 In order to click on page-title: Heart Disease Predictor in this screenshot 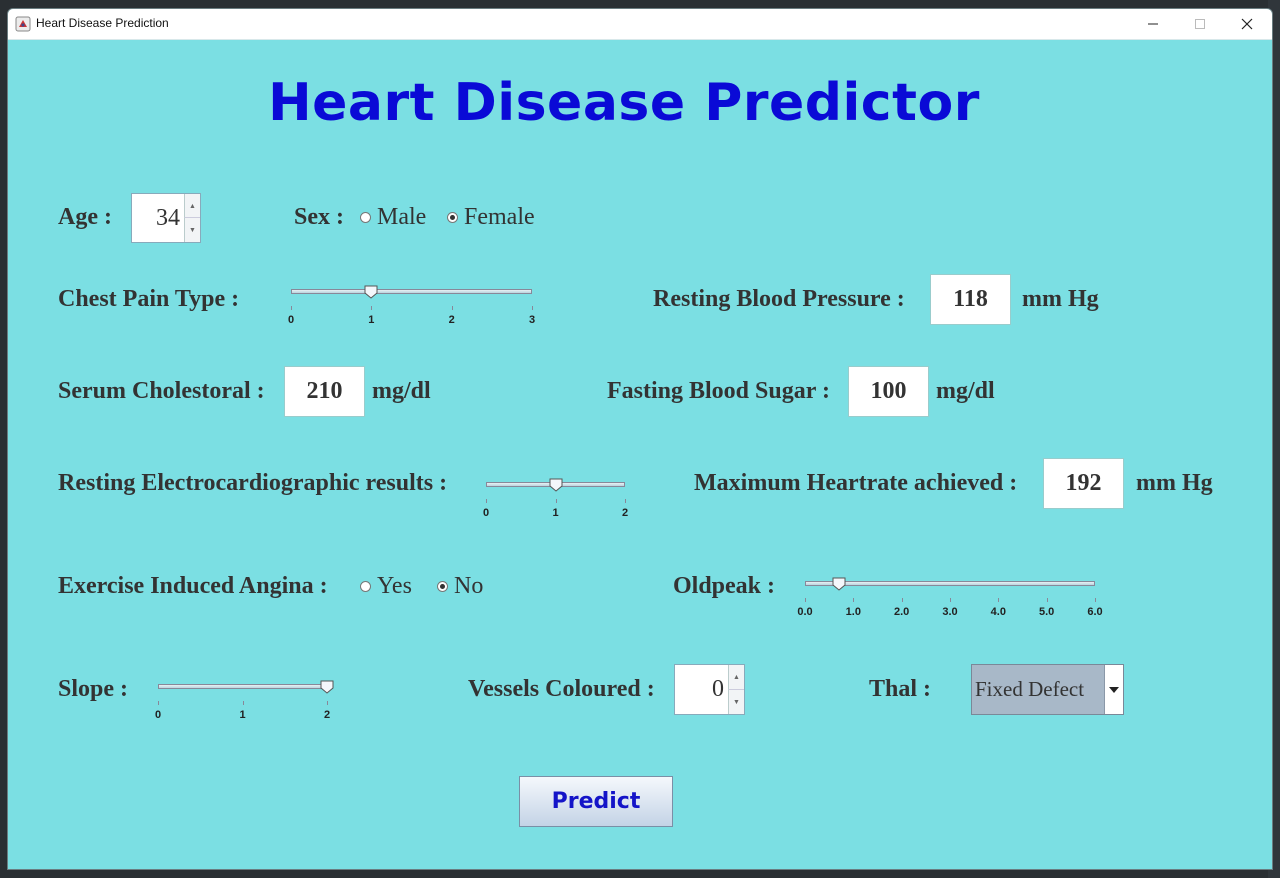, I will do `click(624, 103)`.